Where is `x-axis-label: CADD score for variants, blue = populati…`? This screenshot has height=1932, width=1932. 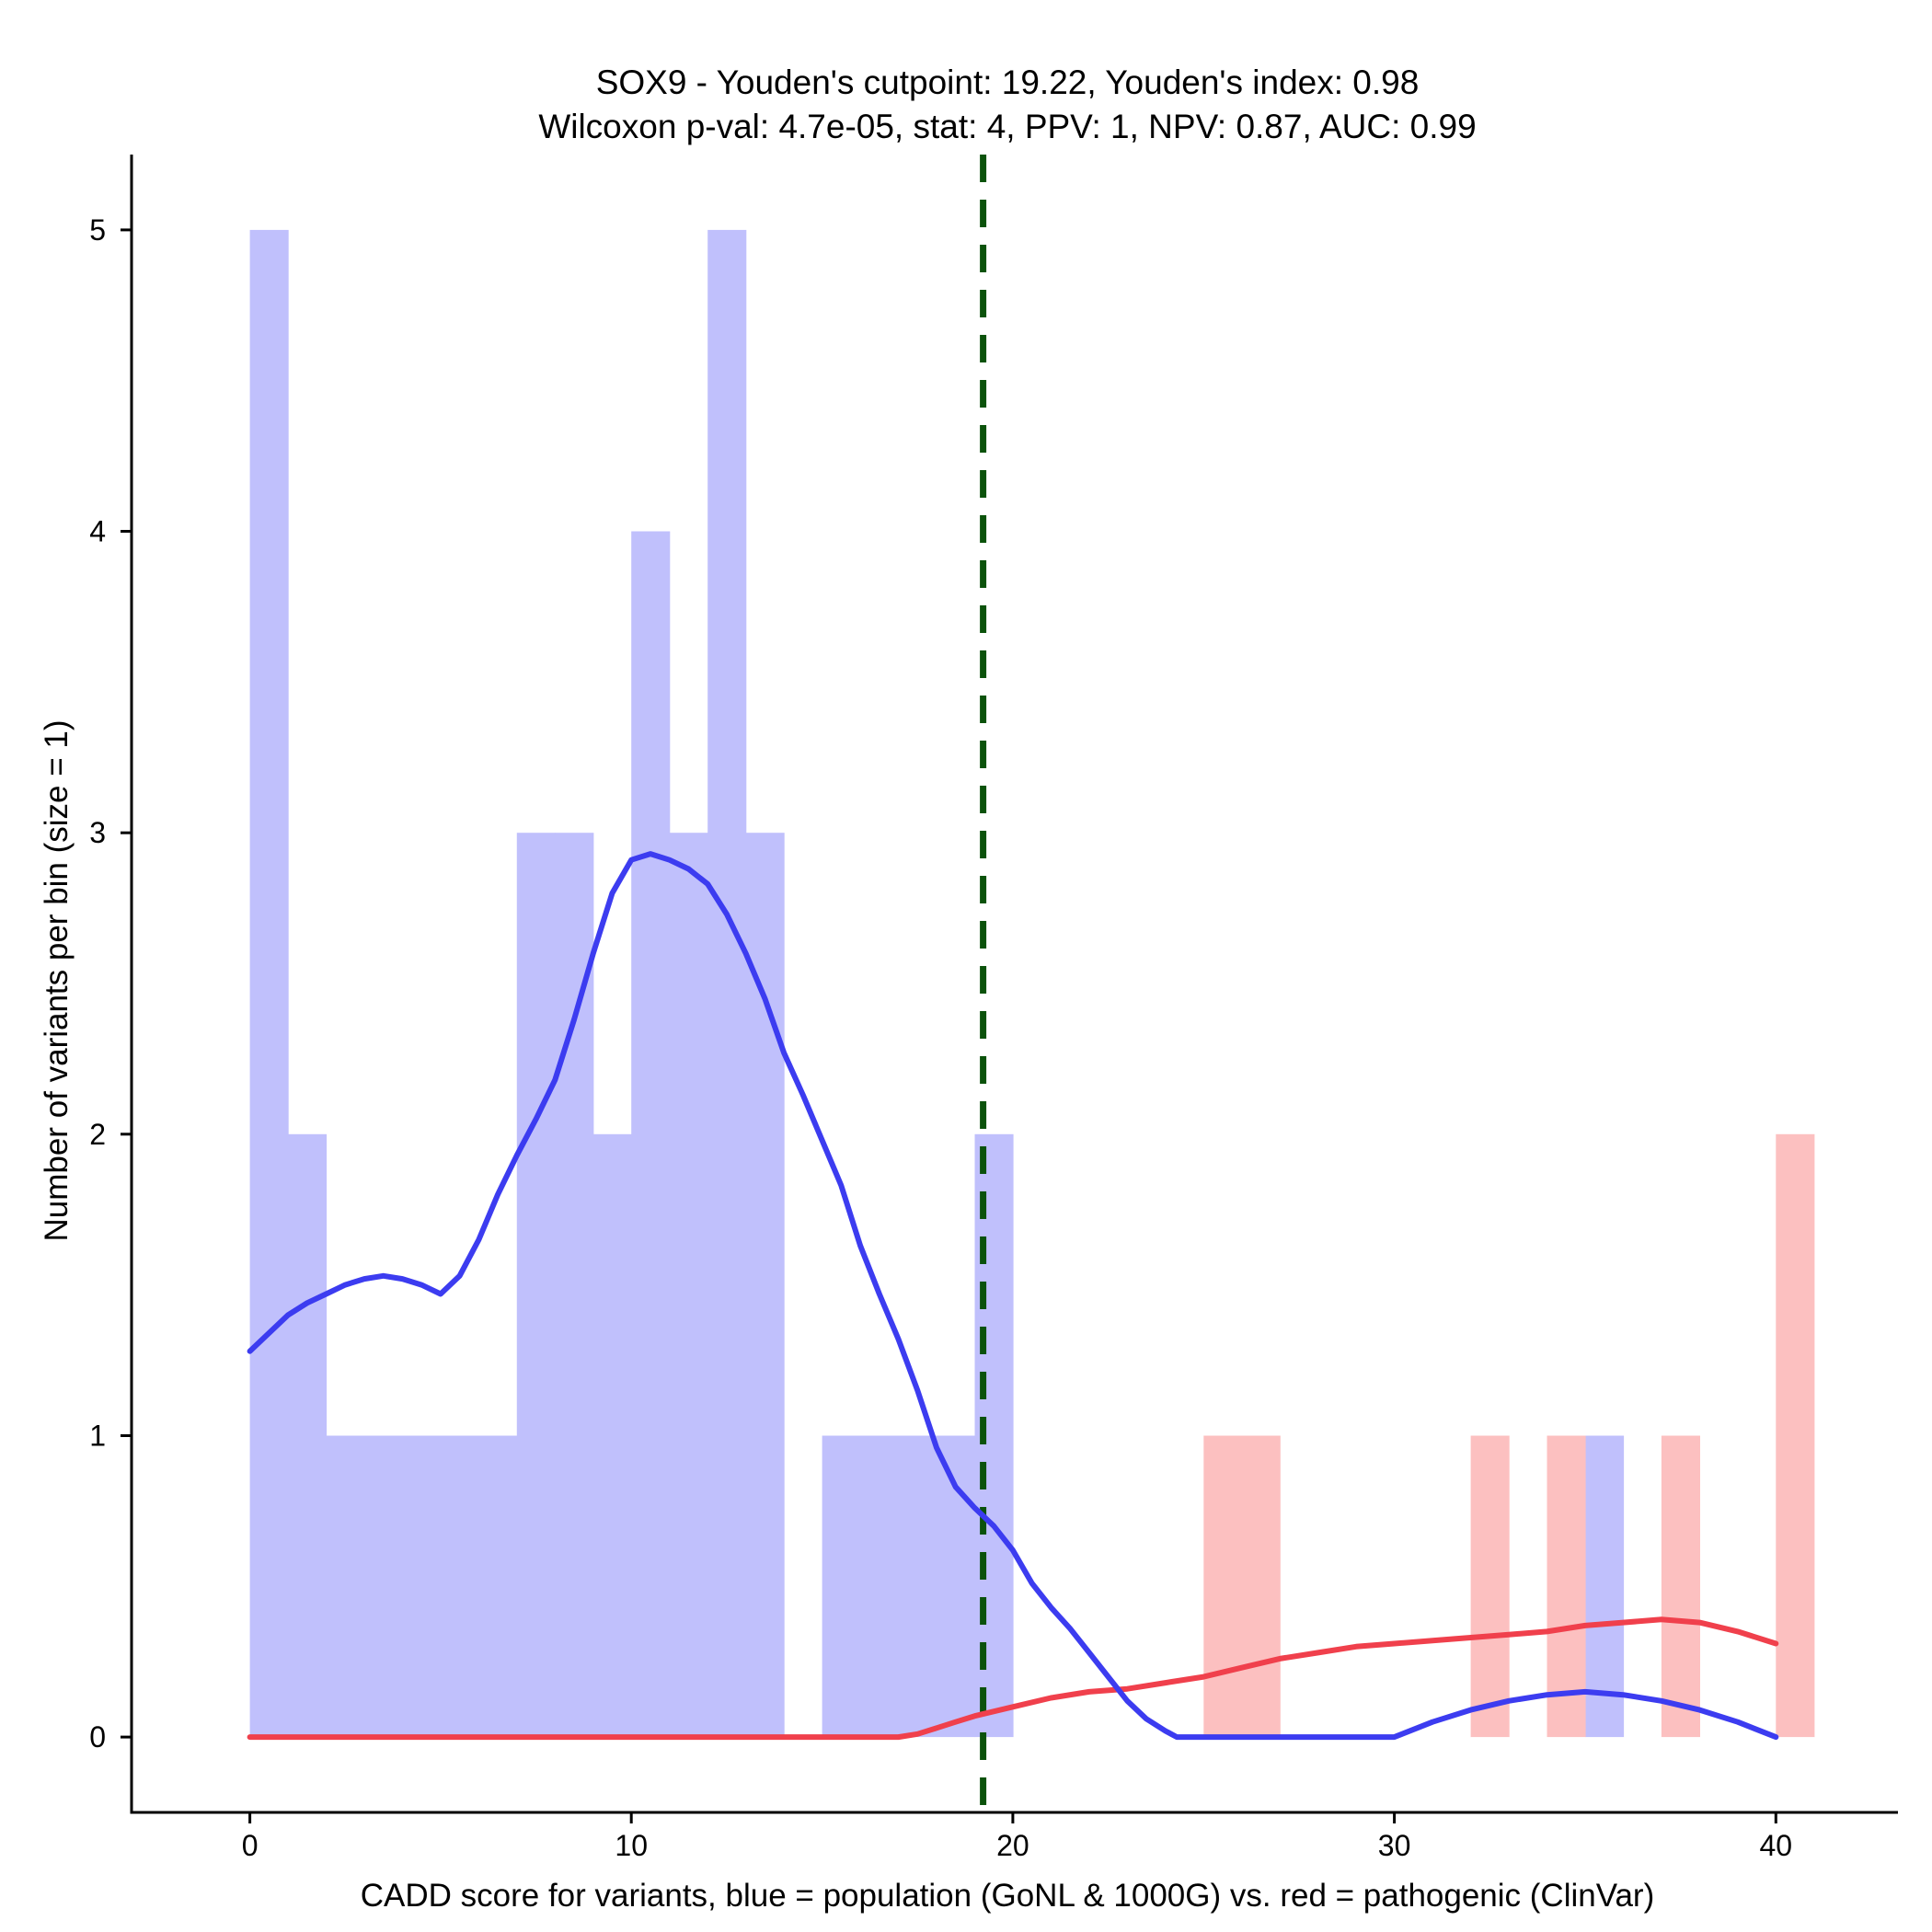 x-axis-label: CADD score for variants, blue = populati… is located at coordinates (1008, 1896).